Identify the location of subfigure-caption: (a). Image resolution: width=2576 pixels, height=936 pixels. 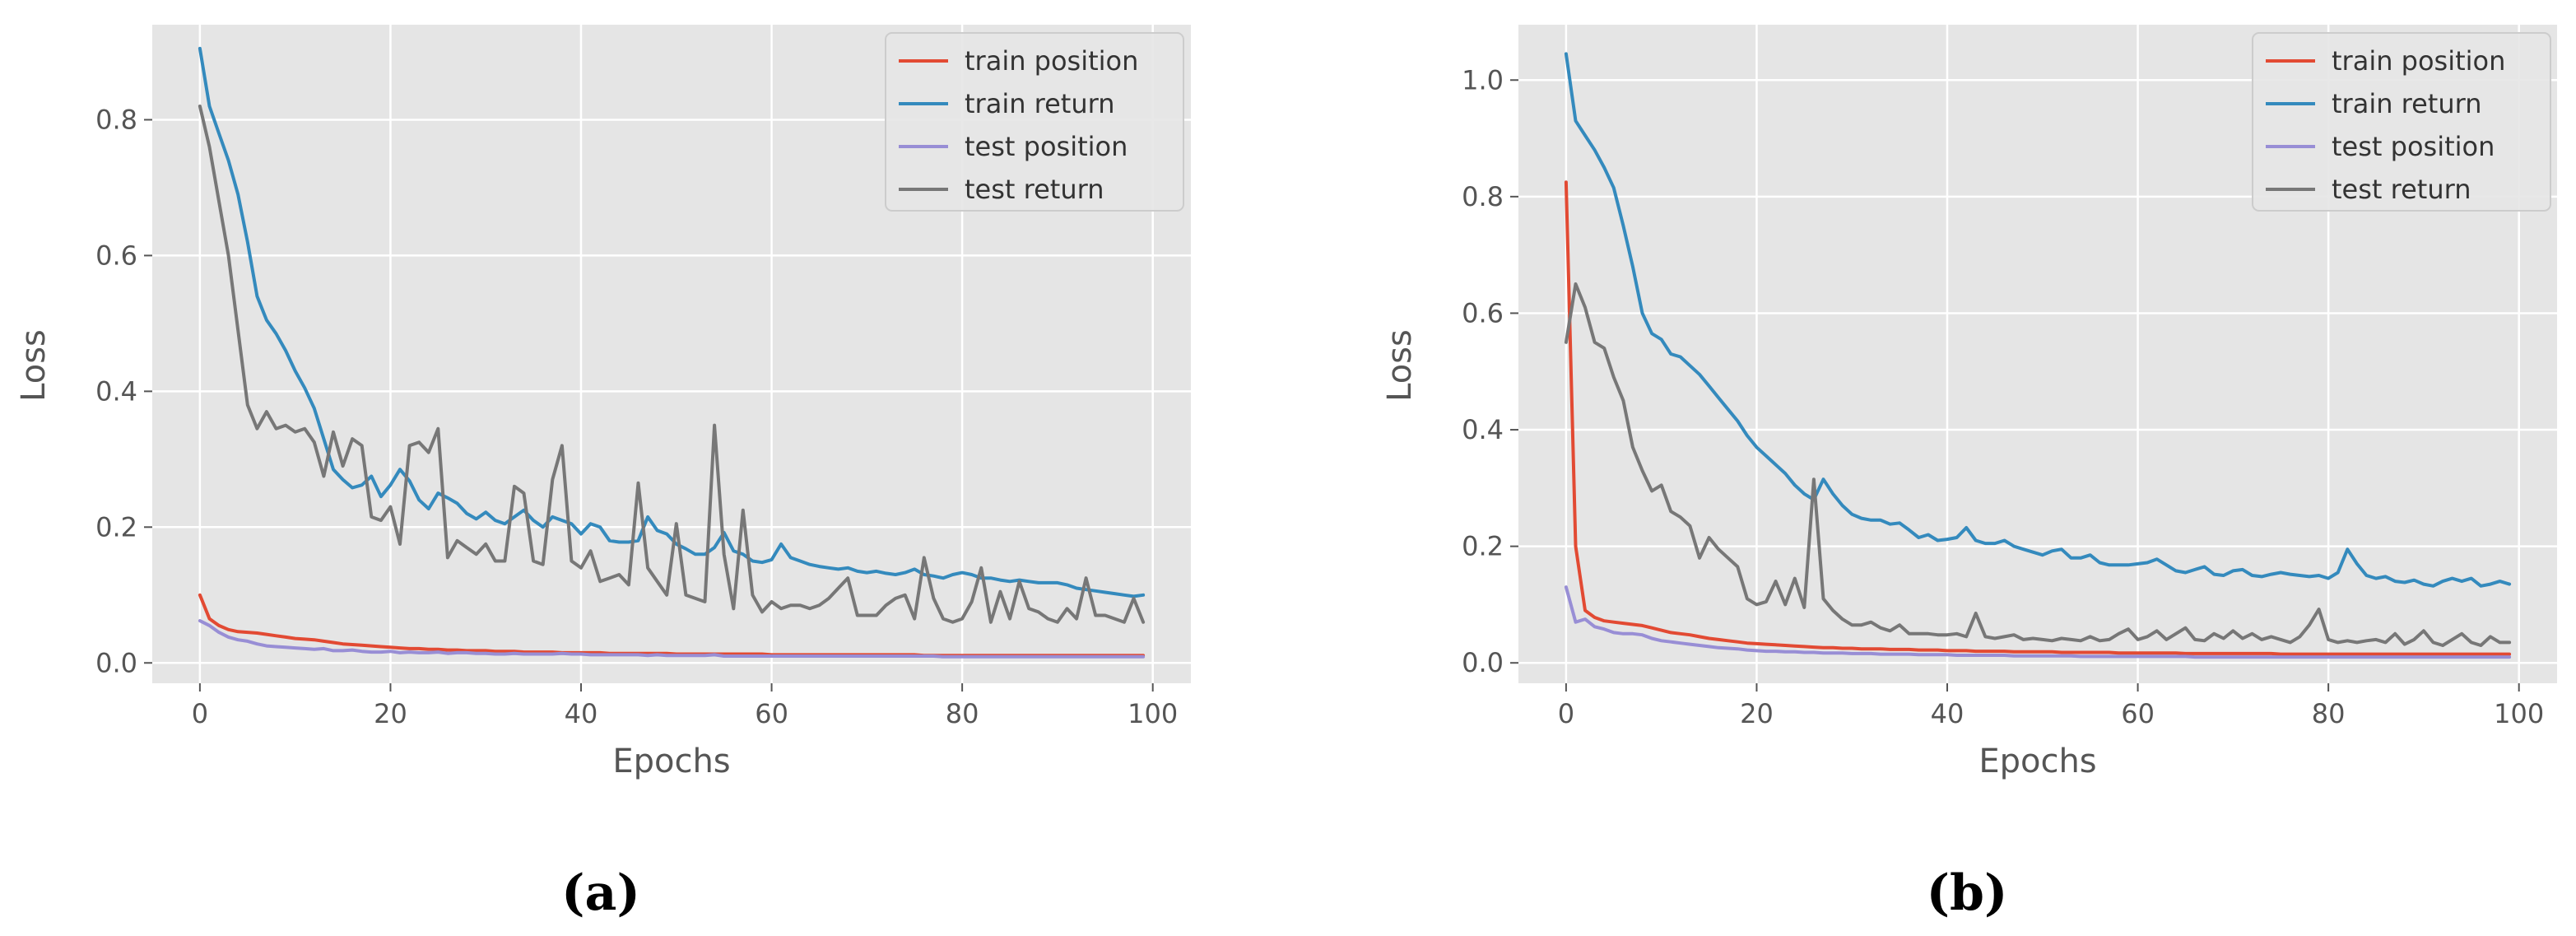
(600, 893).